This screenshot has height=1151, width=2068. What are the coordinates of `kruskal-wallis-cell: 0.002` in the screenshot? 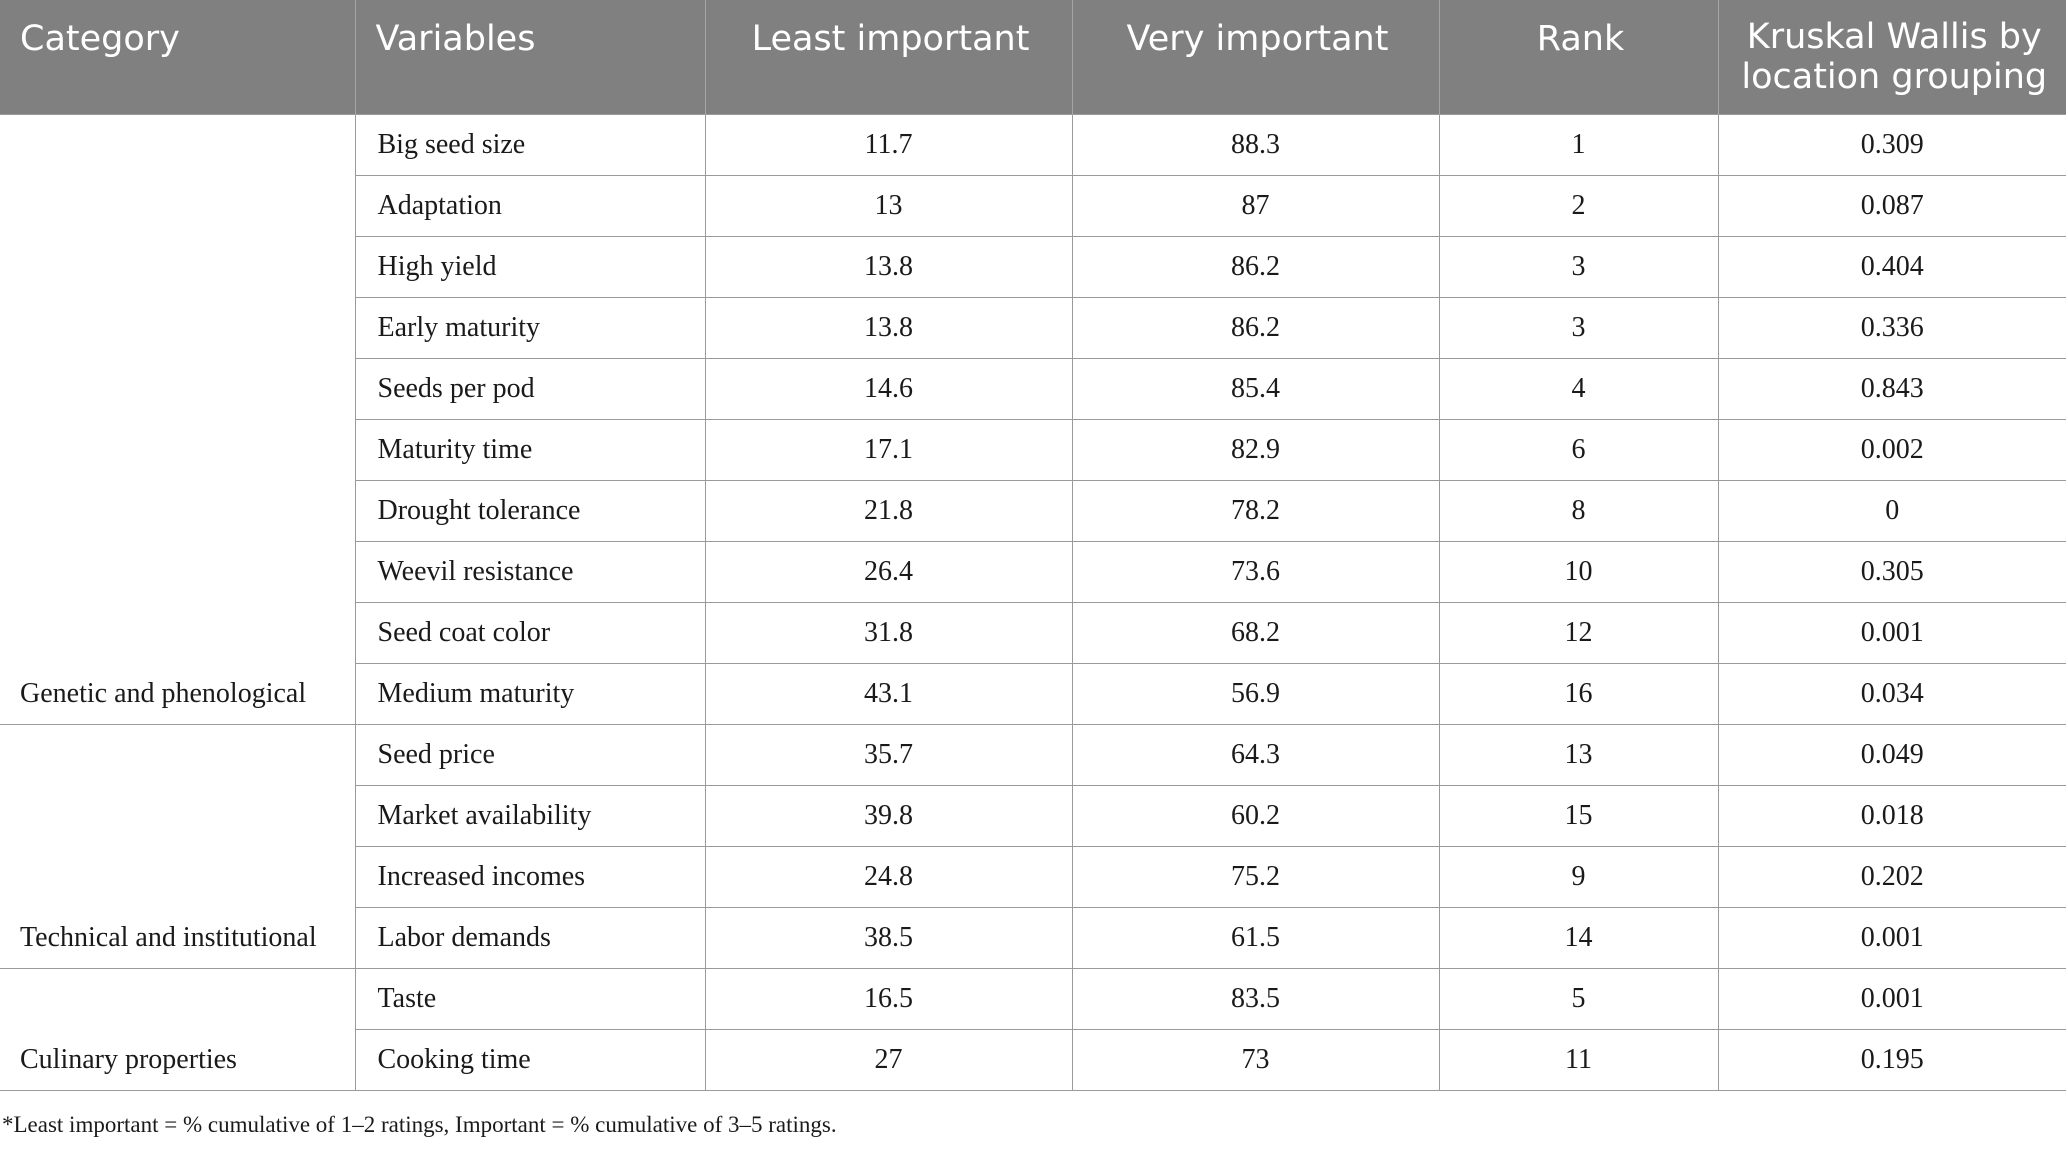 It's located at (1891, 449).